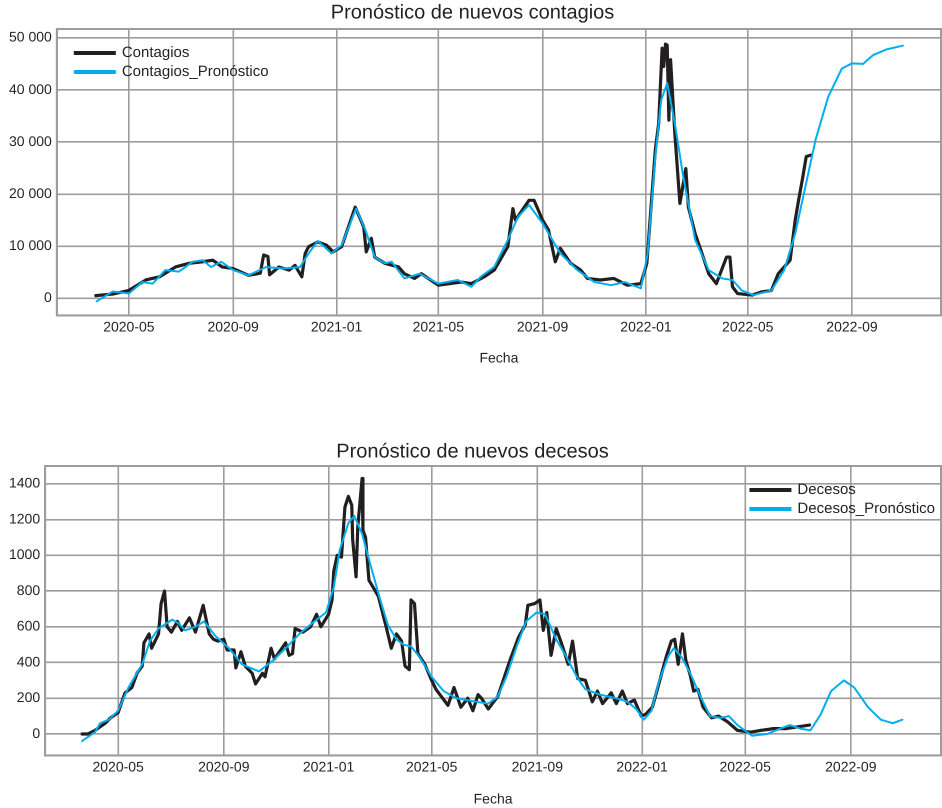  What do you see at coordinates (28, 590) in the screenshot?
I see `y-tick-label: 800` at bounding box center [28, 590].